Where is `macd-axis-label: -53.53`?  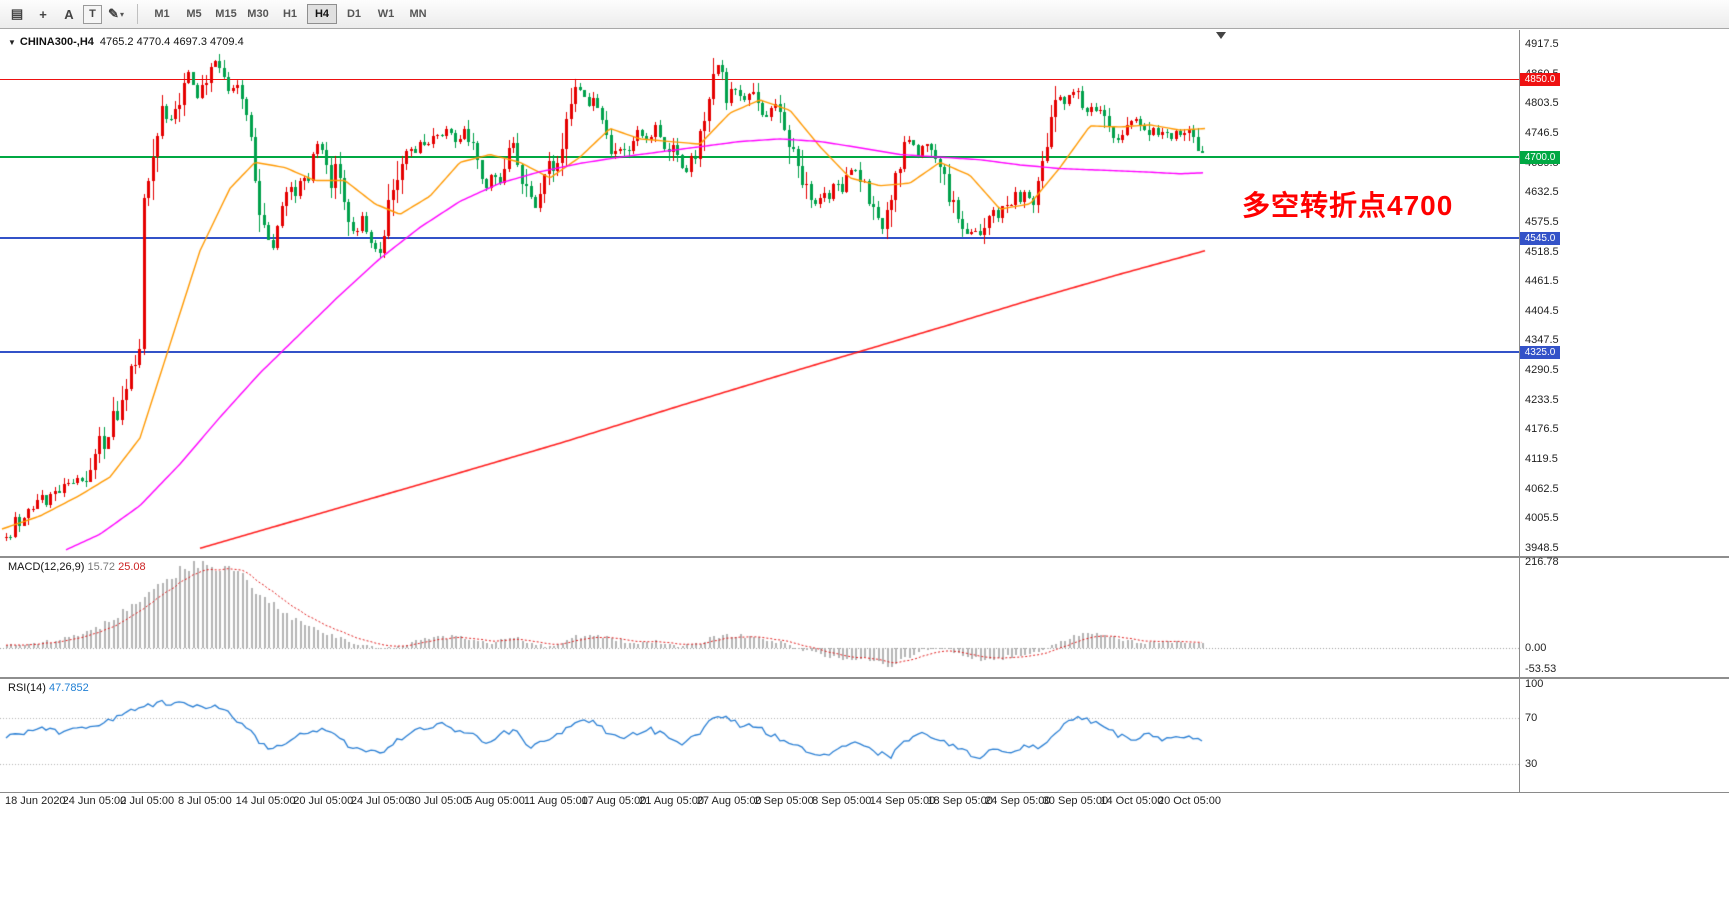
macd-axis-label: -53.53 is located at coordinates (1541, 669).